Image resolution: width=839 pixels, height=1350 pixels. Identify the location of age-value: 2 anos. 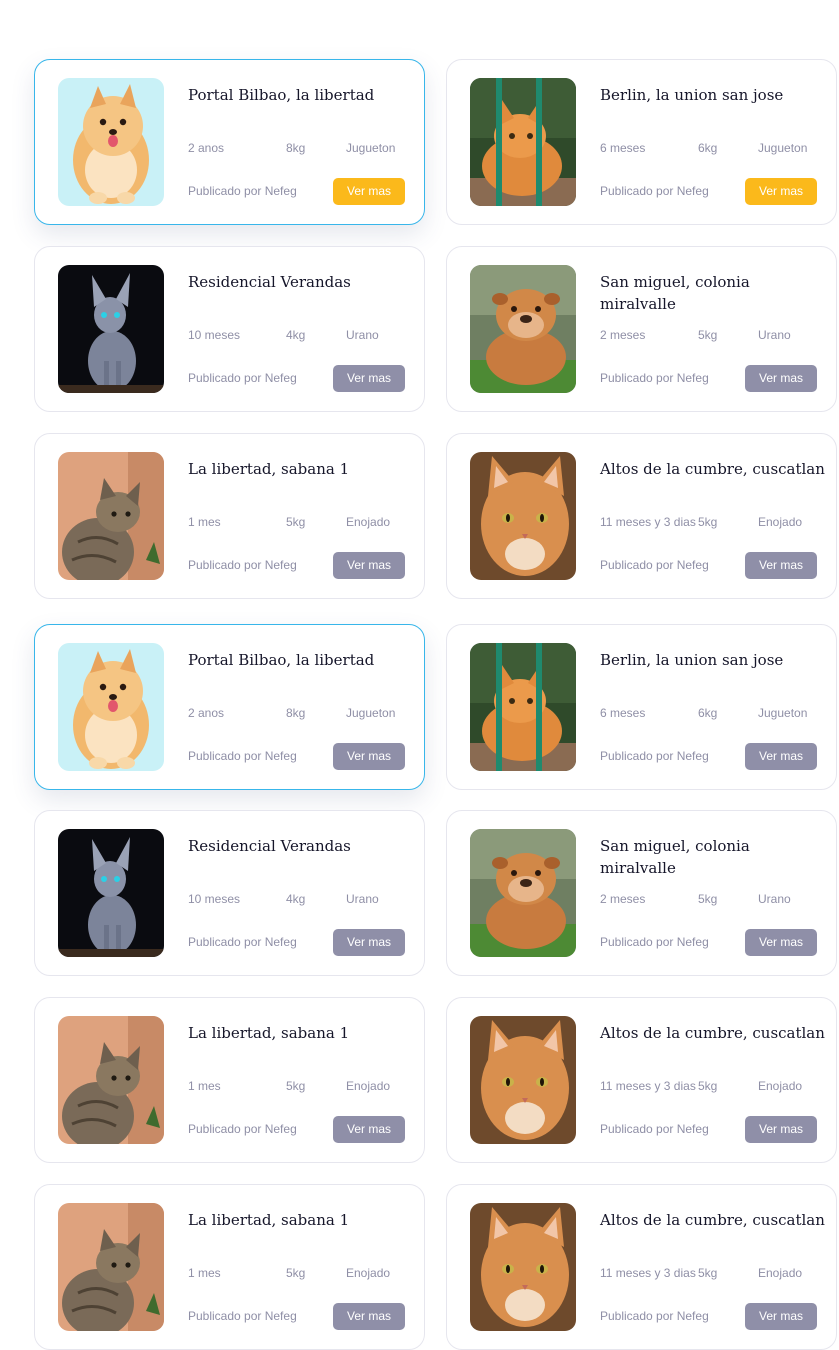
(206, 713).